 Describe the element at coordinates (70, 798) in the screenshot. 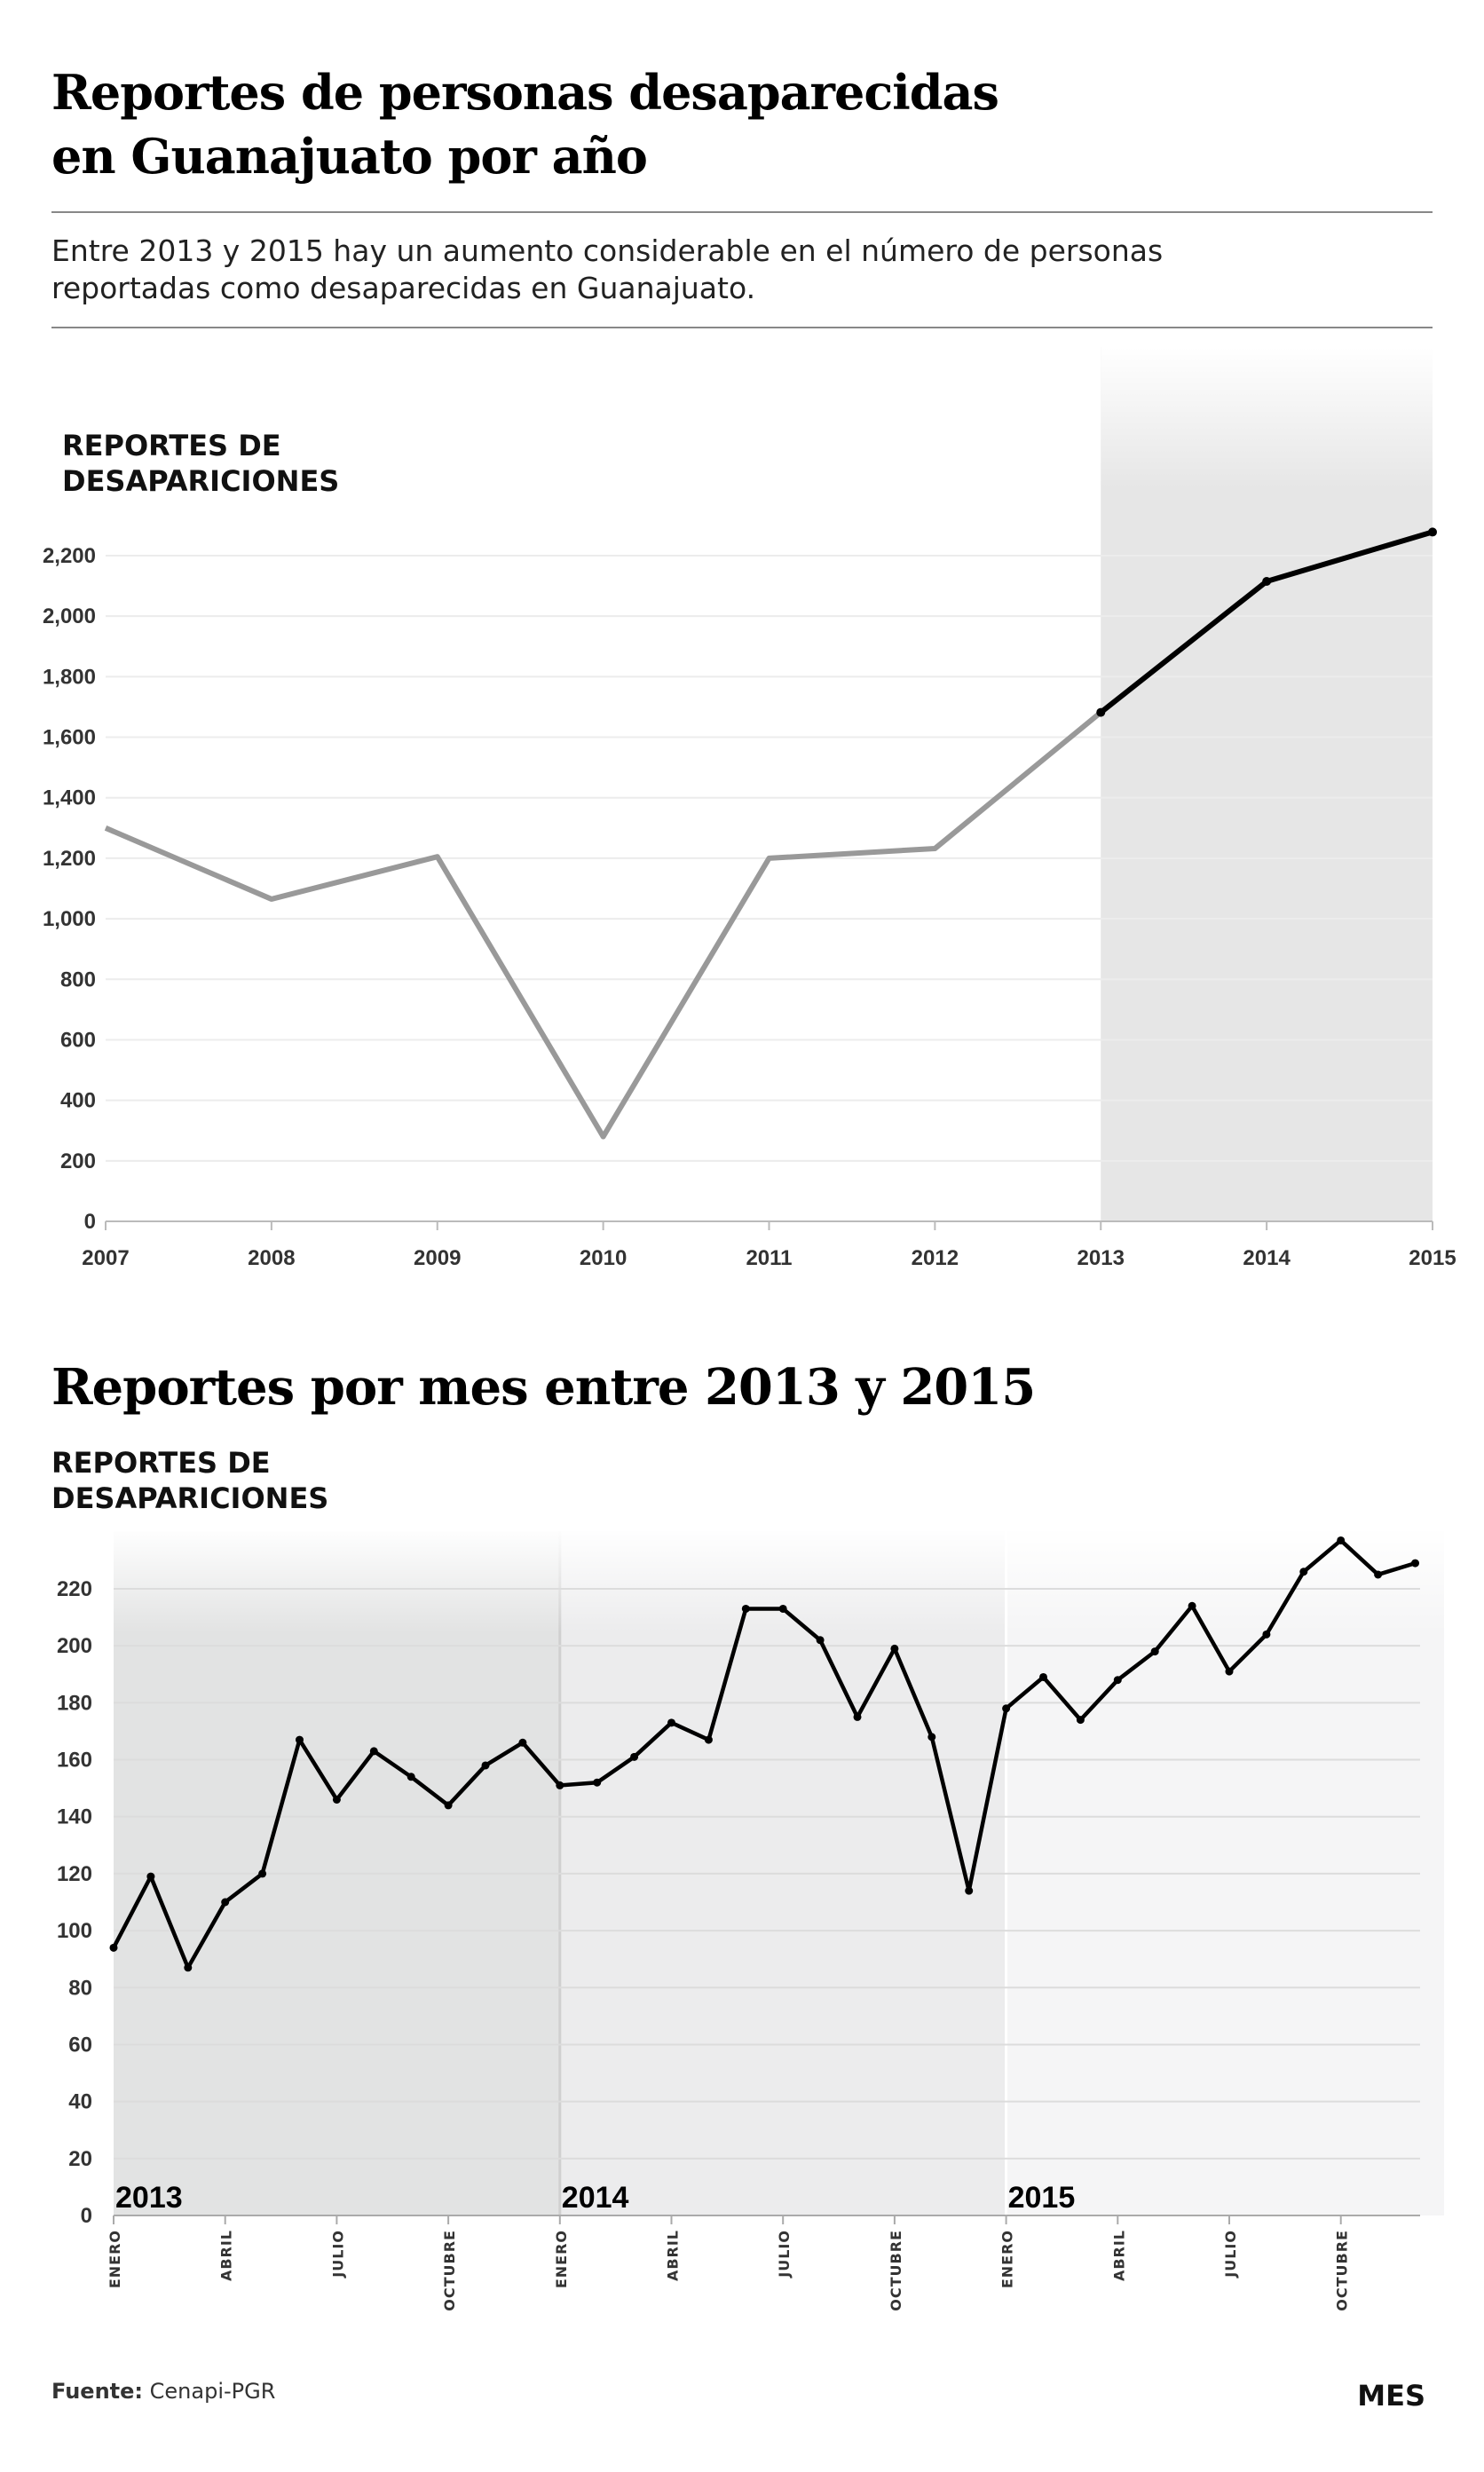

I see `y-tick-label: 1,400` at that location.